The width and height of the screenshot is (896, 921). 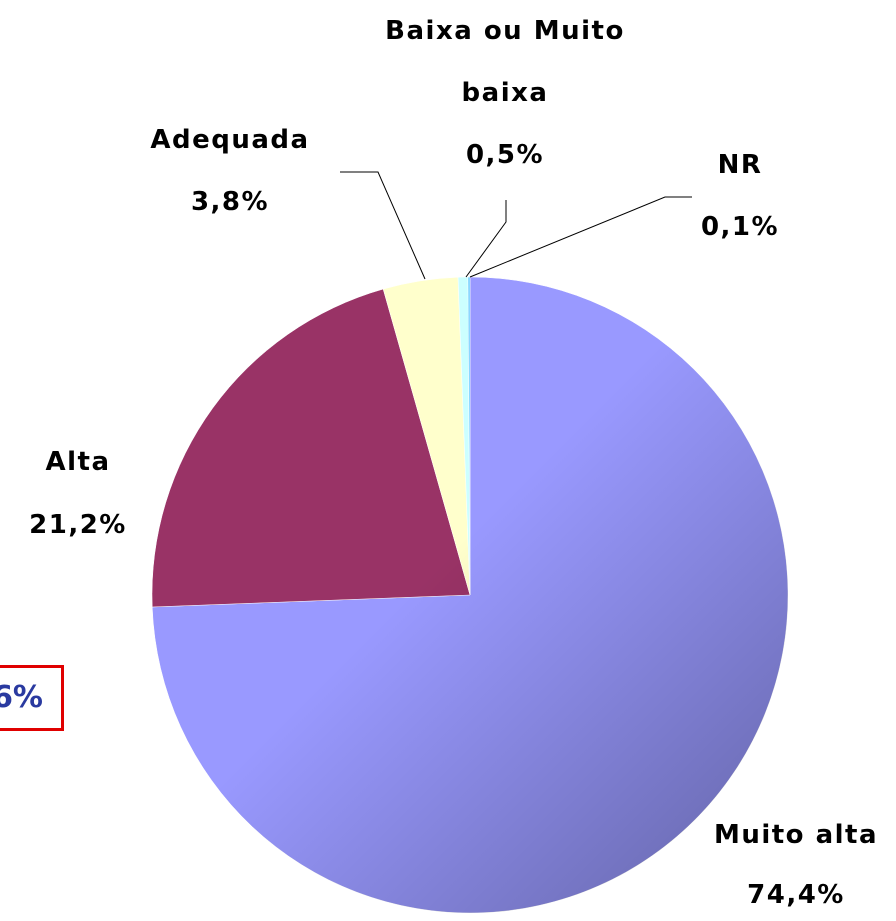 I want to click on slice-label: Adequada, so click(x=230, y=140).